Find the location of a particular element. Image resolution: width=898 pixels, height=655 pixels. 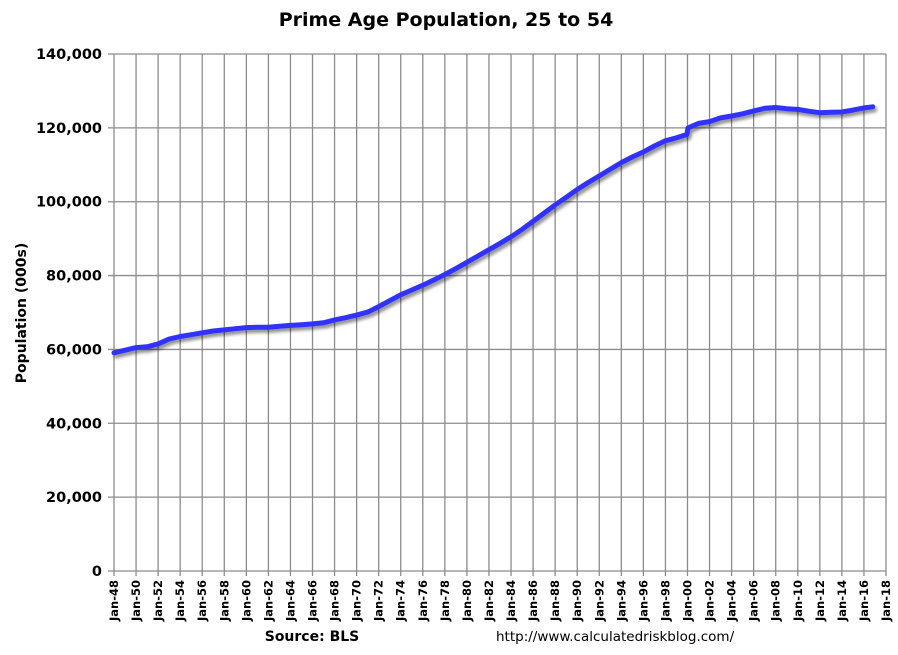

x-tick-label: Jan-52 is located at coordinates (158, 601).